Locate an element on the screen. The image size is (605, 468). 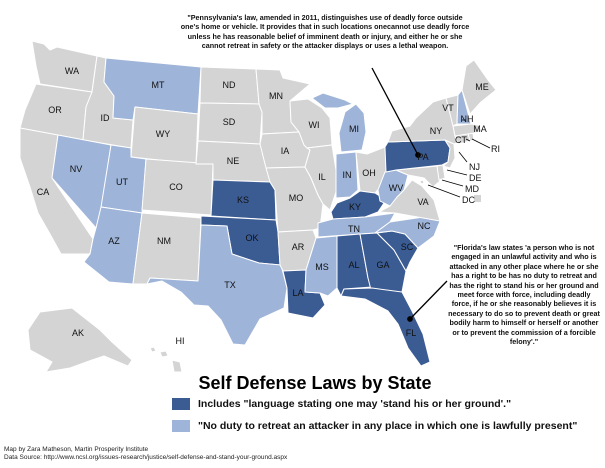
label-sd: SD is located at coordinates (229, 122).